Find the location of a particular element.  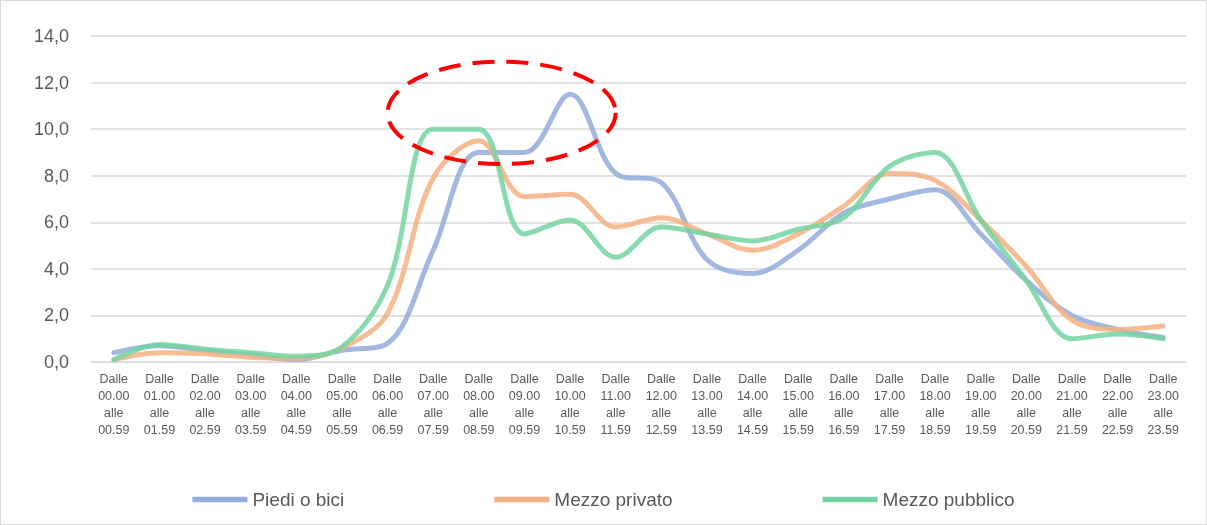

x-tick-label: Dalle 06.00 alle 06.59 is located at coordinates (387, 404).